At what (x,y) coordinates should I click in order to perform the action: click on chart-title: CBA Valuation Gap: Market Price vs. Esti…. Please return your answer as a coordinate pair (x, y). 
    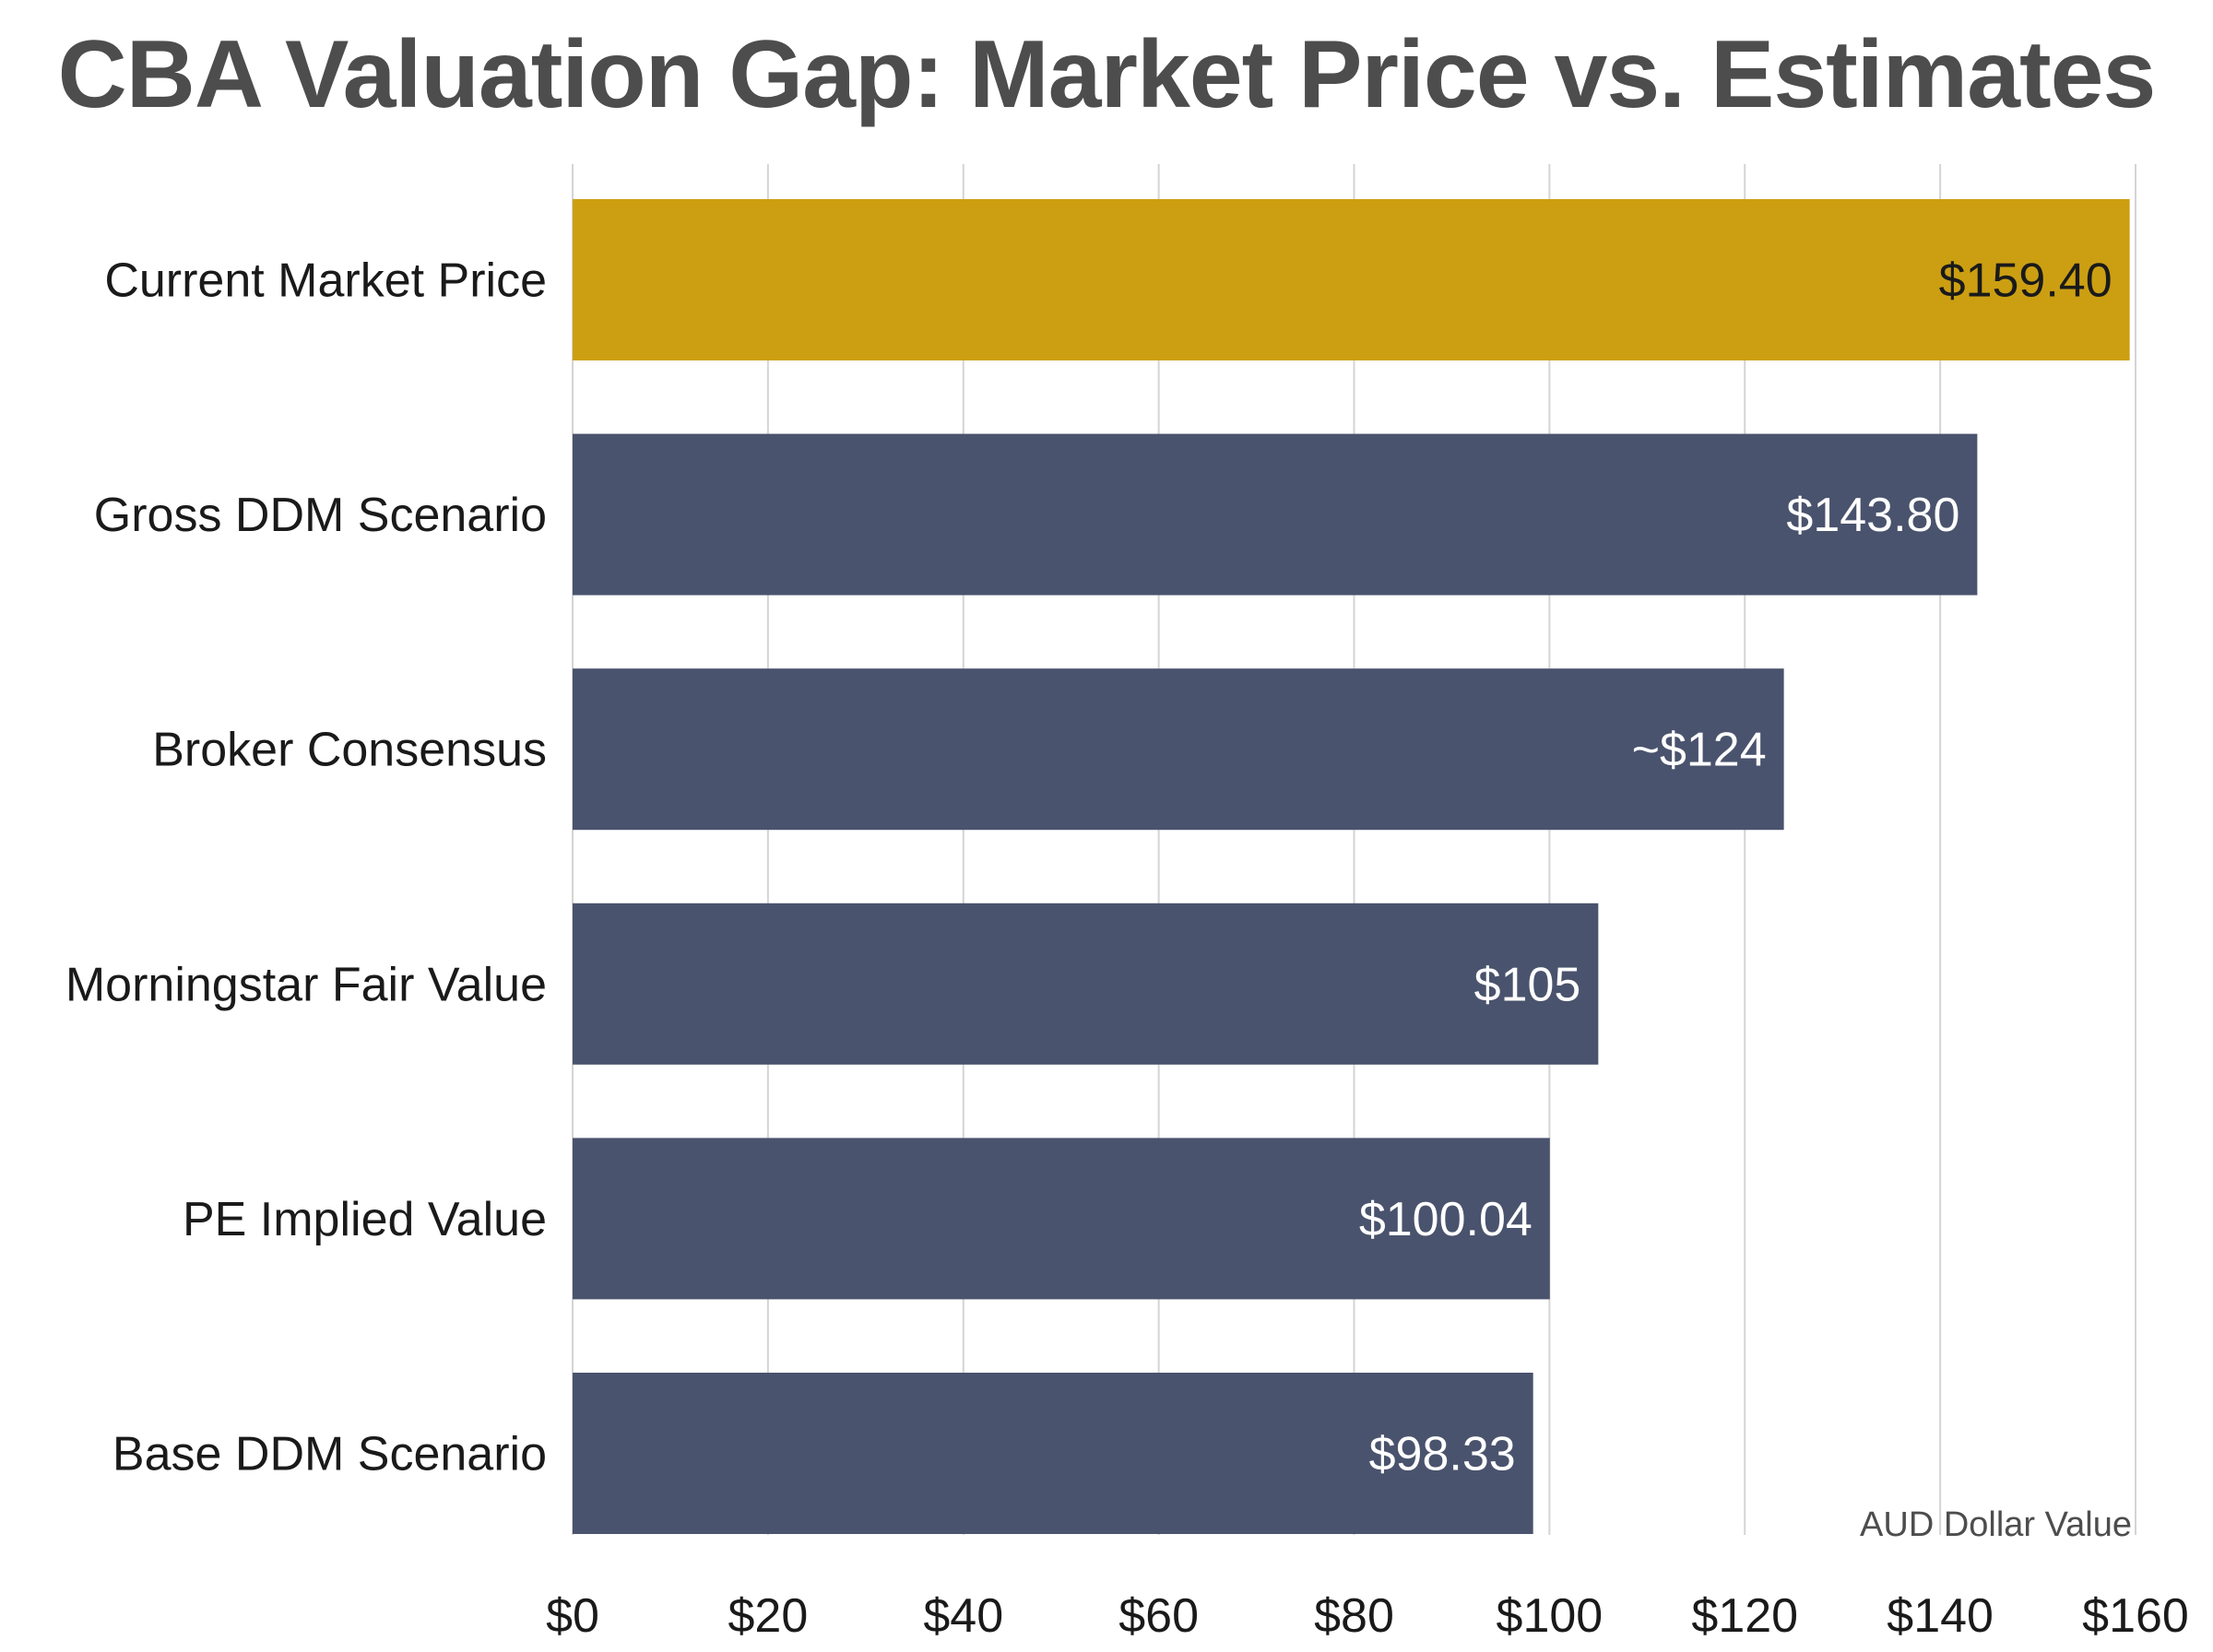
    Looking at the image, I should click on (1107, 74).